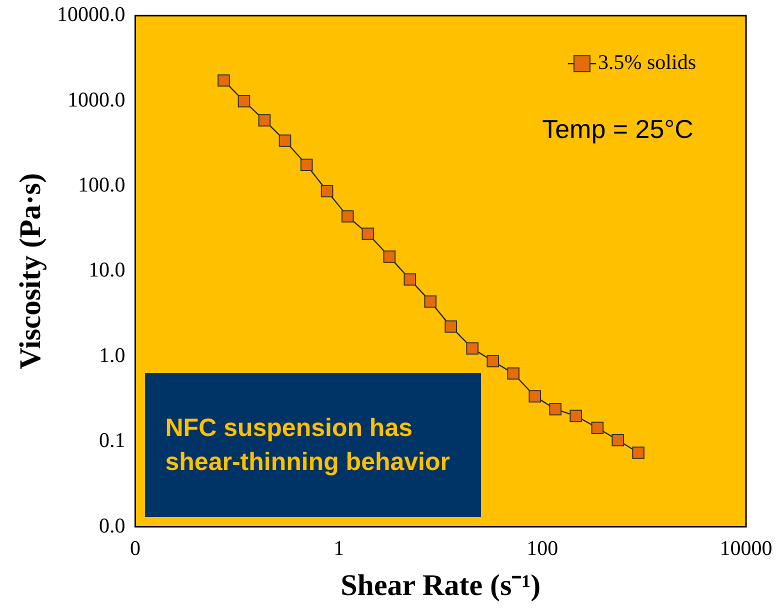 The image size is (784, 613). What do you see at coordinates (107, 270) in the screenshot?
I see `y-tick-label: 10.0` at bounding box center [107, 270].